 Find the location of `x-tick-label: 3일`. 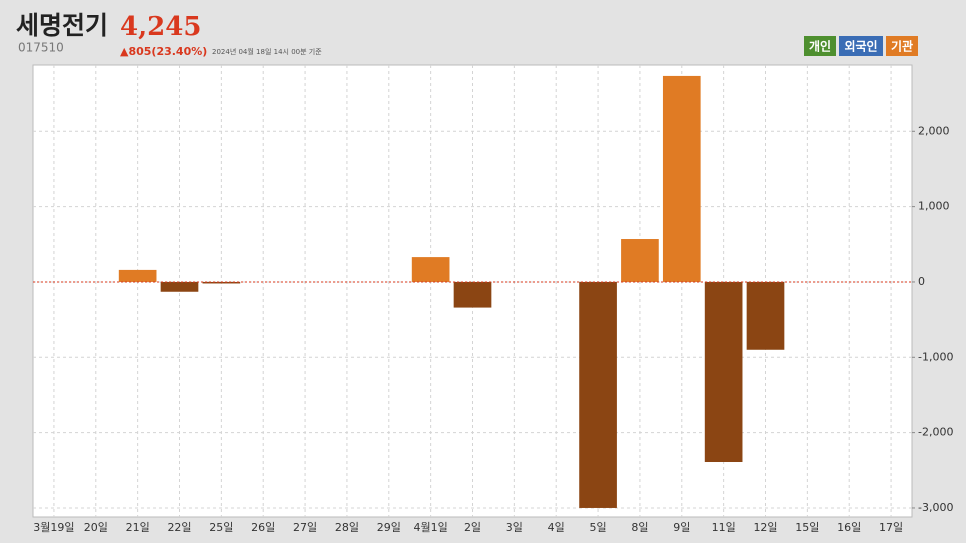

x-tick-label: 3일 is located at coordinates (514, 527).